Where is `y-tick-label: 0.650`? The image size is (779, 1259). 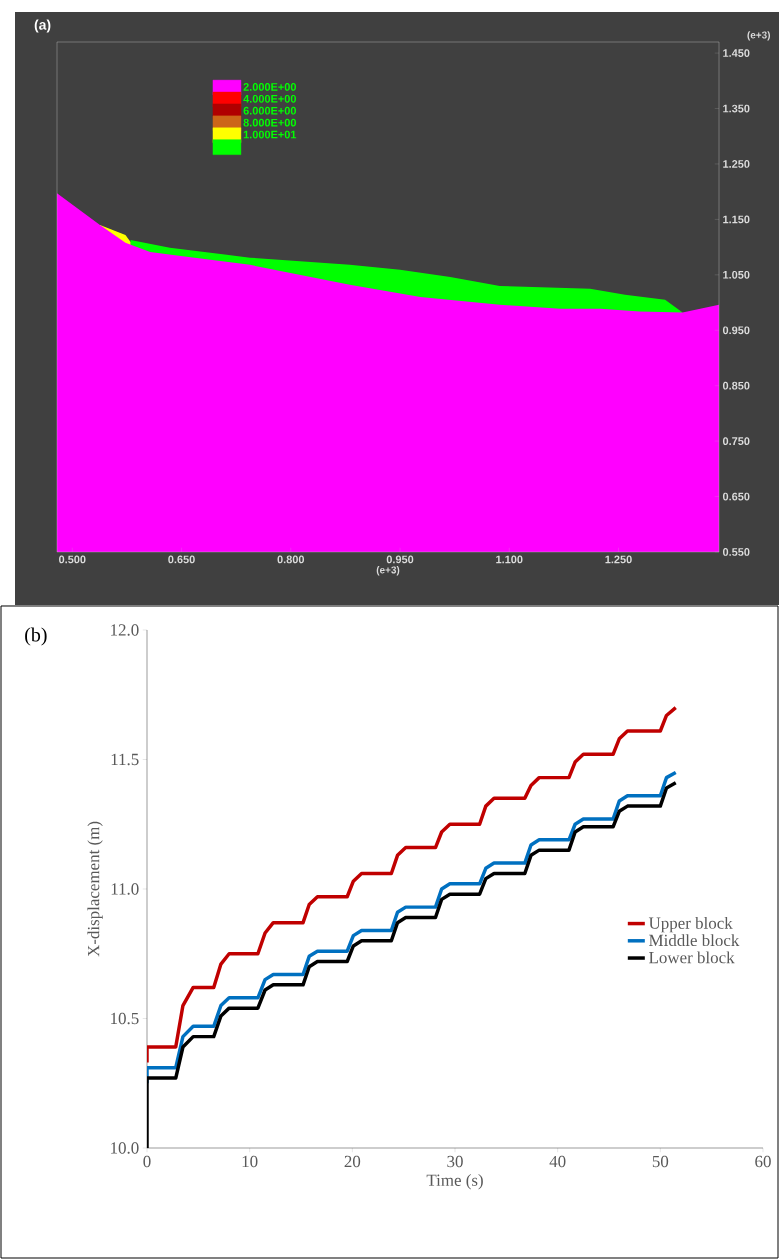 y-tick-label: 0.650 is located at coordinates (736, 496).